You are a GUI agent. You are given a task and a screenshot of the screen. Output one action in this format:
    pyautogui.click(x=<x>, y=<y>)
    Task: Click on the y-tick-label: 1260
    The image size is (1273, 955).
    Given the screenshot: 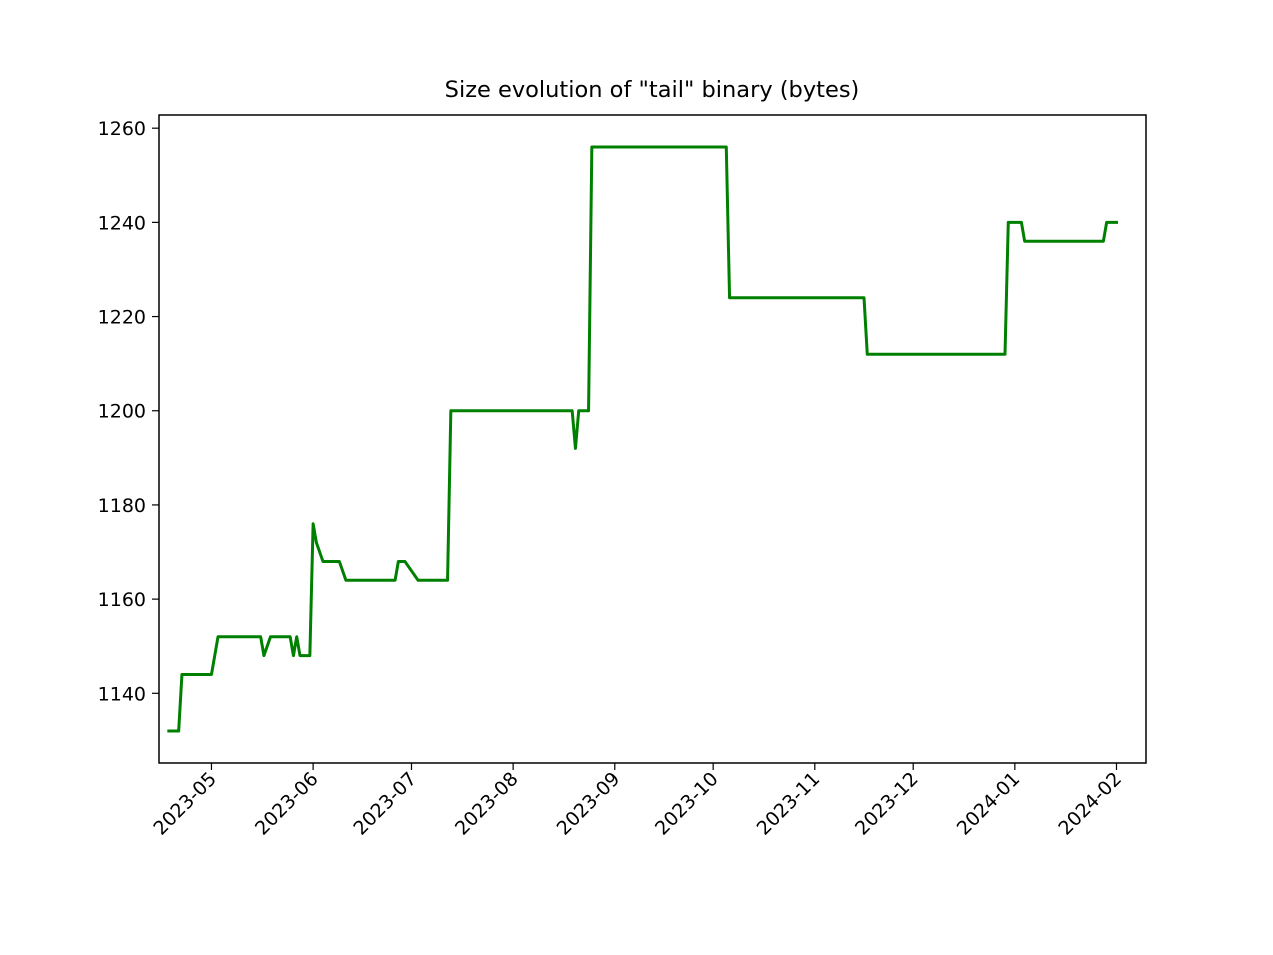 What is the action you would take?
    pyautogui.click(x=122, y=129)
    